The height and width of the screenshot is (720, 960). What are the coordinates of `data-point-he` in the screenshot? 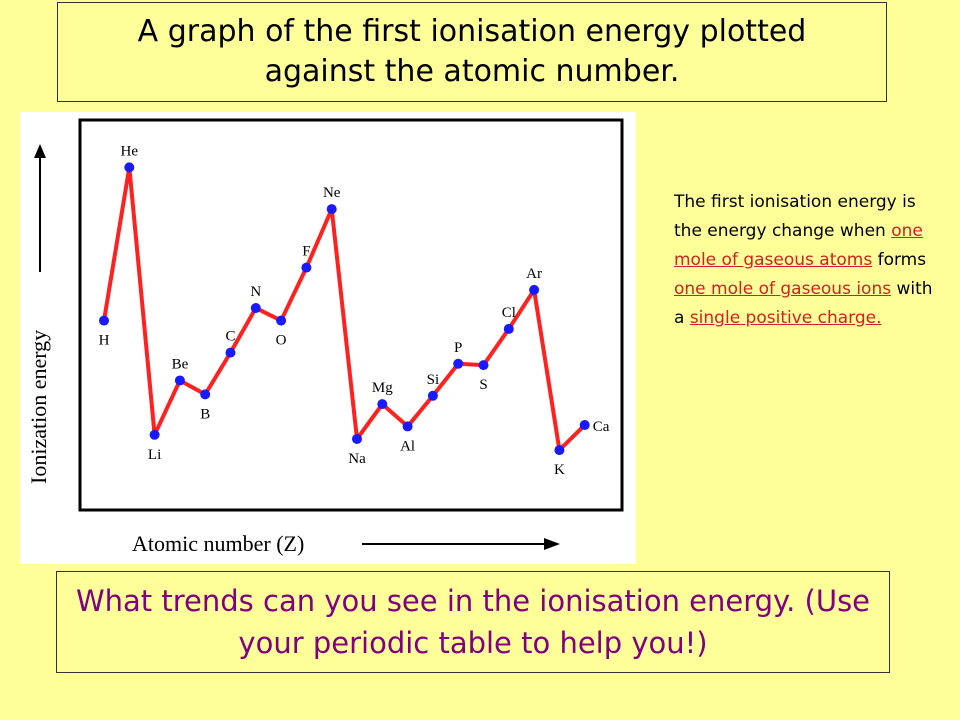 It's located at (129, 167).